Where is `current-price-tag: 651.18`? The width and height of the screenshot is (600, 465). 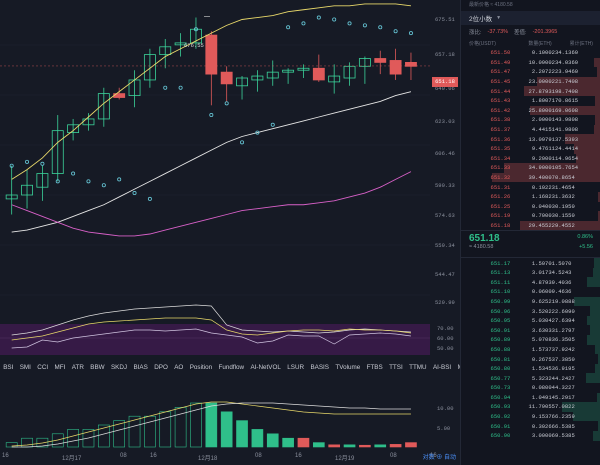
current-price-tag: 651.18 is located at coordinates (445, 82).